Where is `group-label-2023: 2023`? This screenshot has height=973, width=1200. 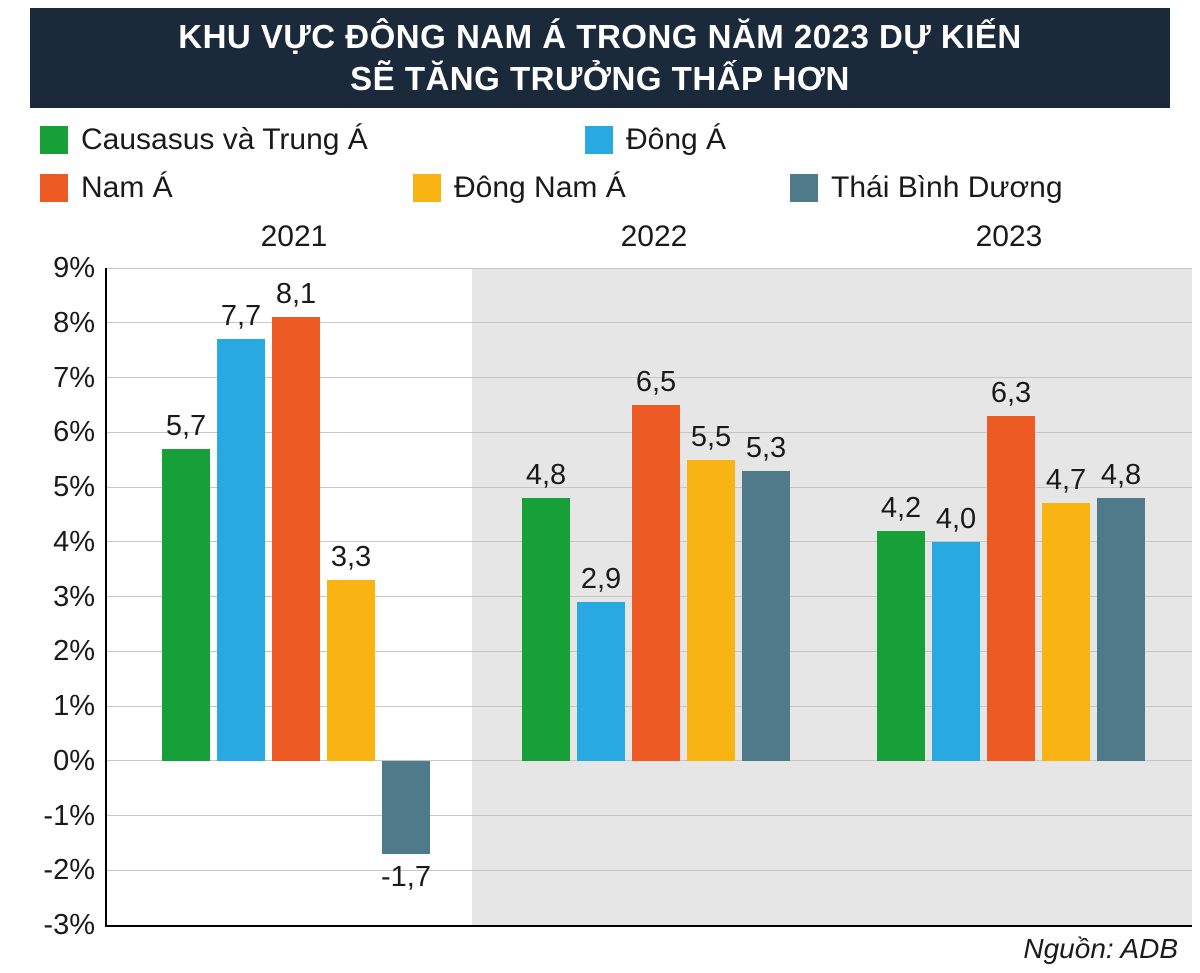
group-label-2023: 2023 is located at coordinates (1009, 236).